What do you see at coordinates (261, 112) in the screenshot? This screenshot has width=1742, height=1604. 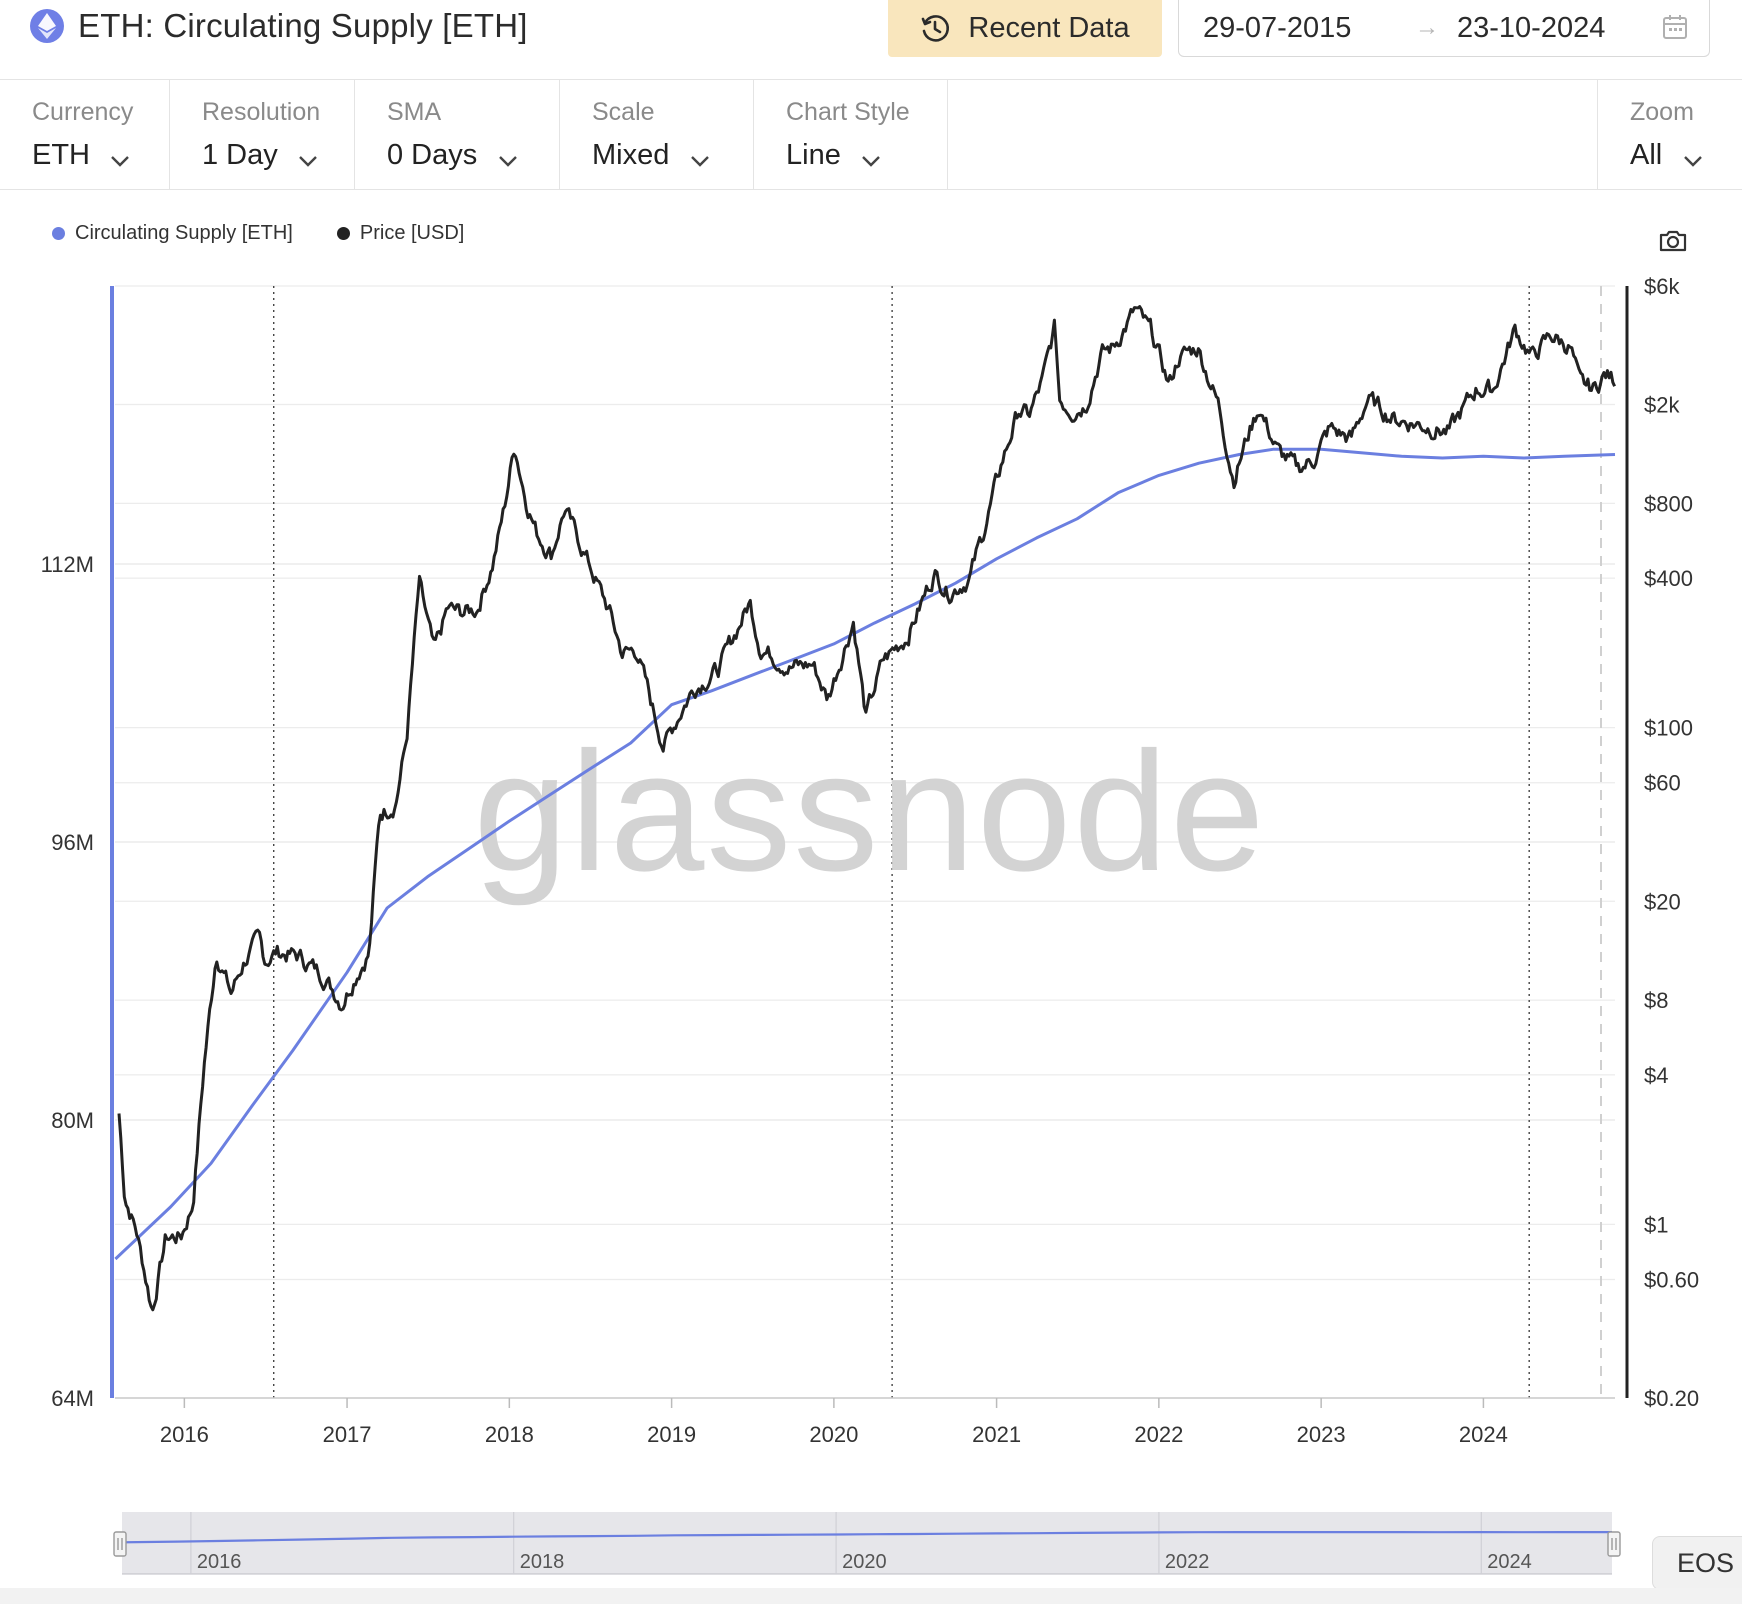 I see `resolution-label: Resolution` at bounding box center [261, 112].